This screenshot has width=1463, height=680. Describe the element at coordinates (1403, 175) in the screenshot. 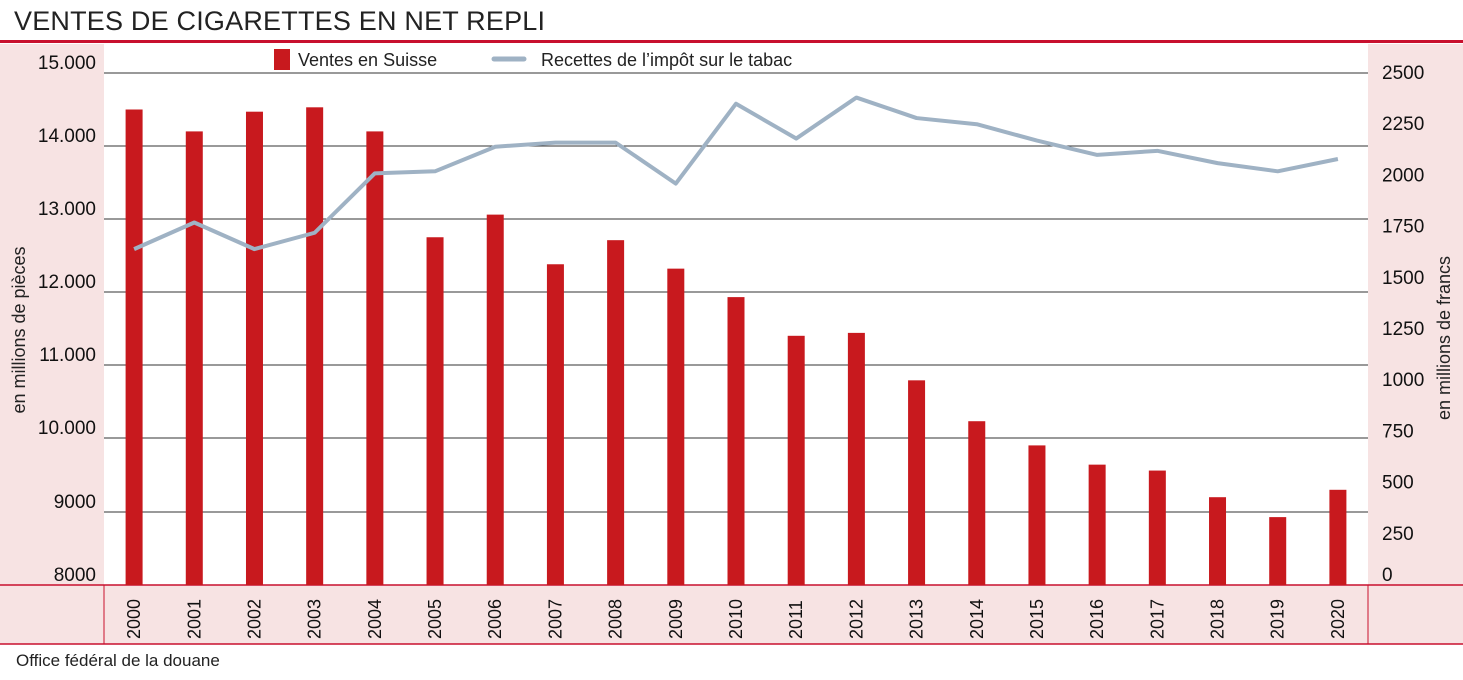

I see `right-tick-label: 2000` at that location.